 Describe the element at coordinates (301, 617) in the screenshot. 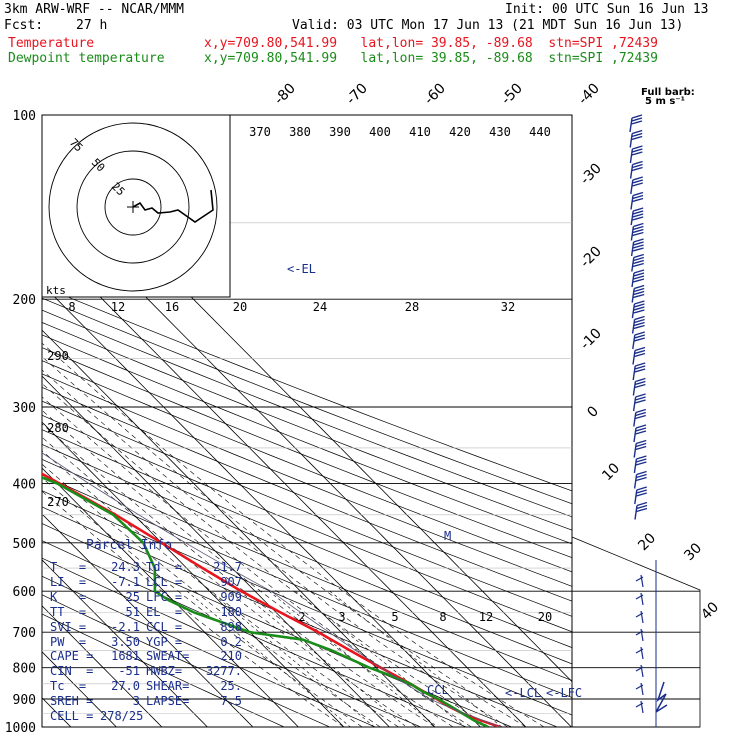

I see `mixing-ratio-label: 2` at that location.